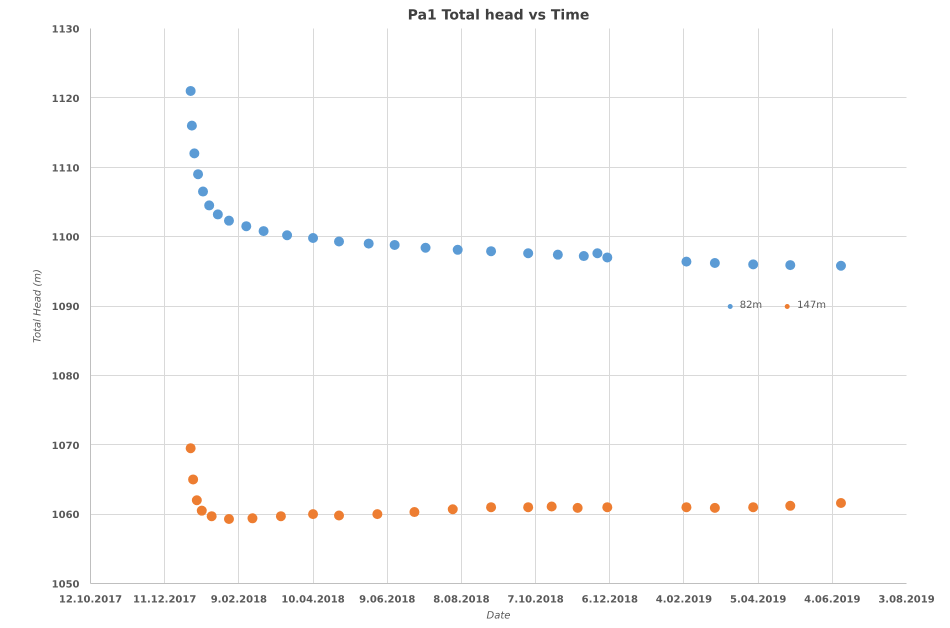 The image size is (950, 628). Describe the element at coordinates (499, 16) in the screenshot. I see `chart-title: Pa1 Total head vs Time` at that location.